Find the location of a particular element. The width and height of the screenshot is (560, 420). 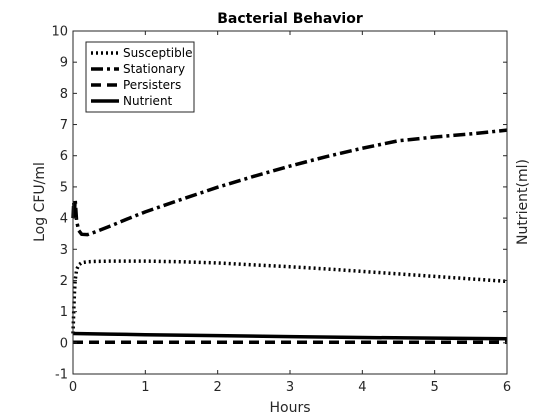

y-tick-label: 4 is located at coordinates (64, 219).